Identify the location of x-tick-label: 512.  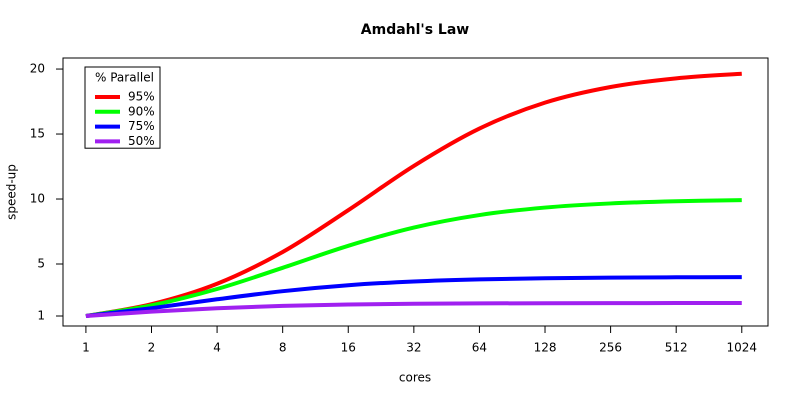
(676, 348).